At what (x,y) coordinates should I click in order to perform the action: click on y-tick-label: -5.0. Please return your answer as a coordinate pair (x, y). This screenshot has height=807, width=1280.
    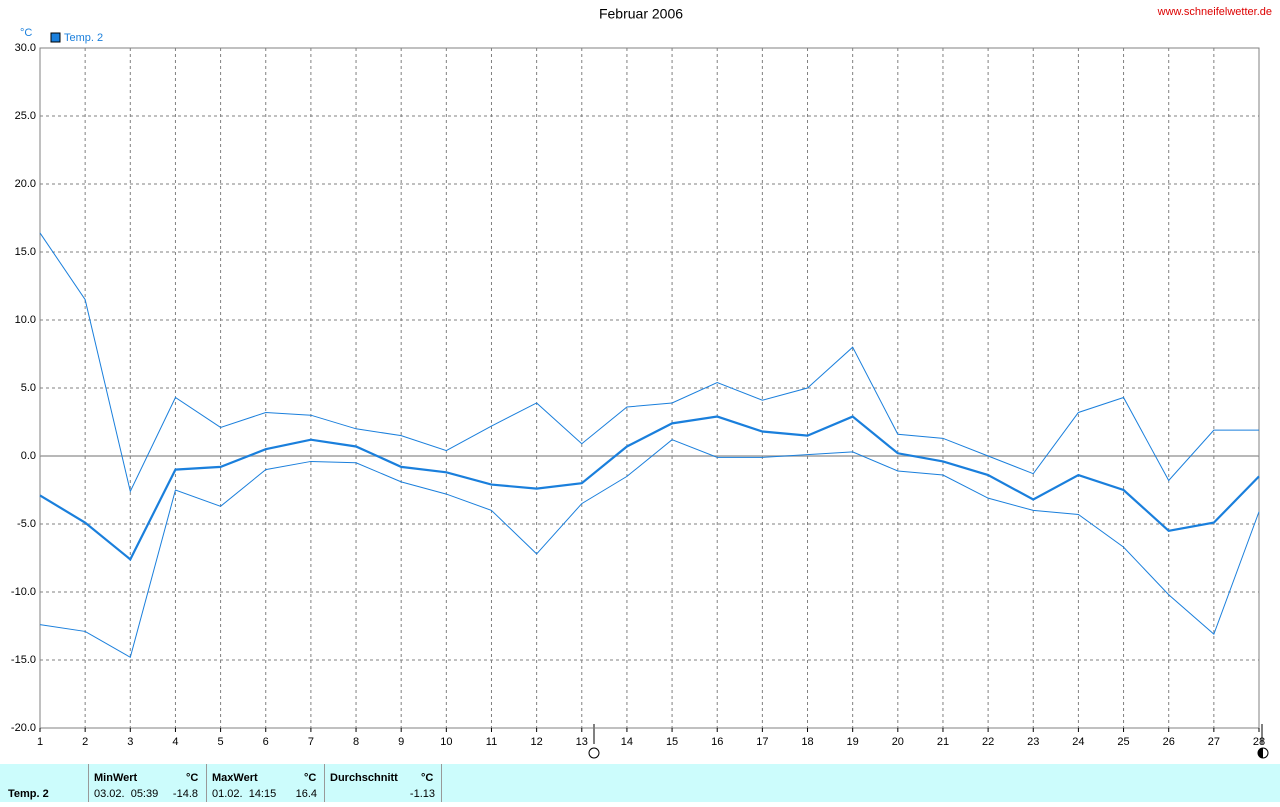
    Looking at the image, I should click on (26, 524).